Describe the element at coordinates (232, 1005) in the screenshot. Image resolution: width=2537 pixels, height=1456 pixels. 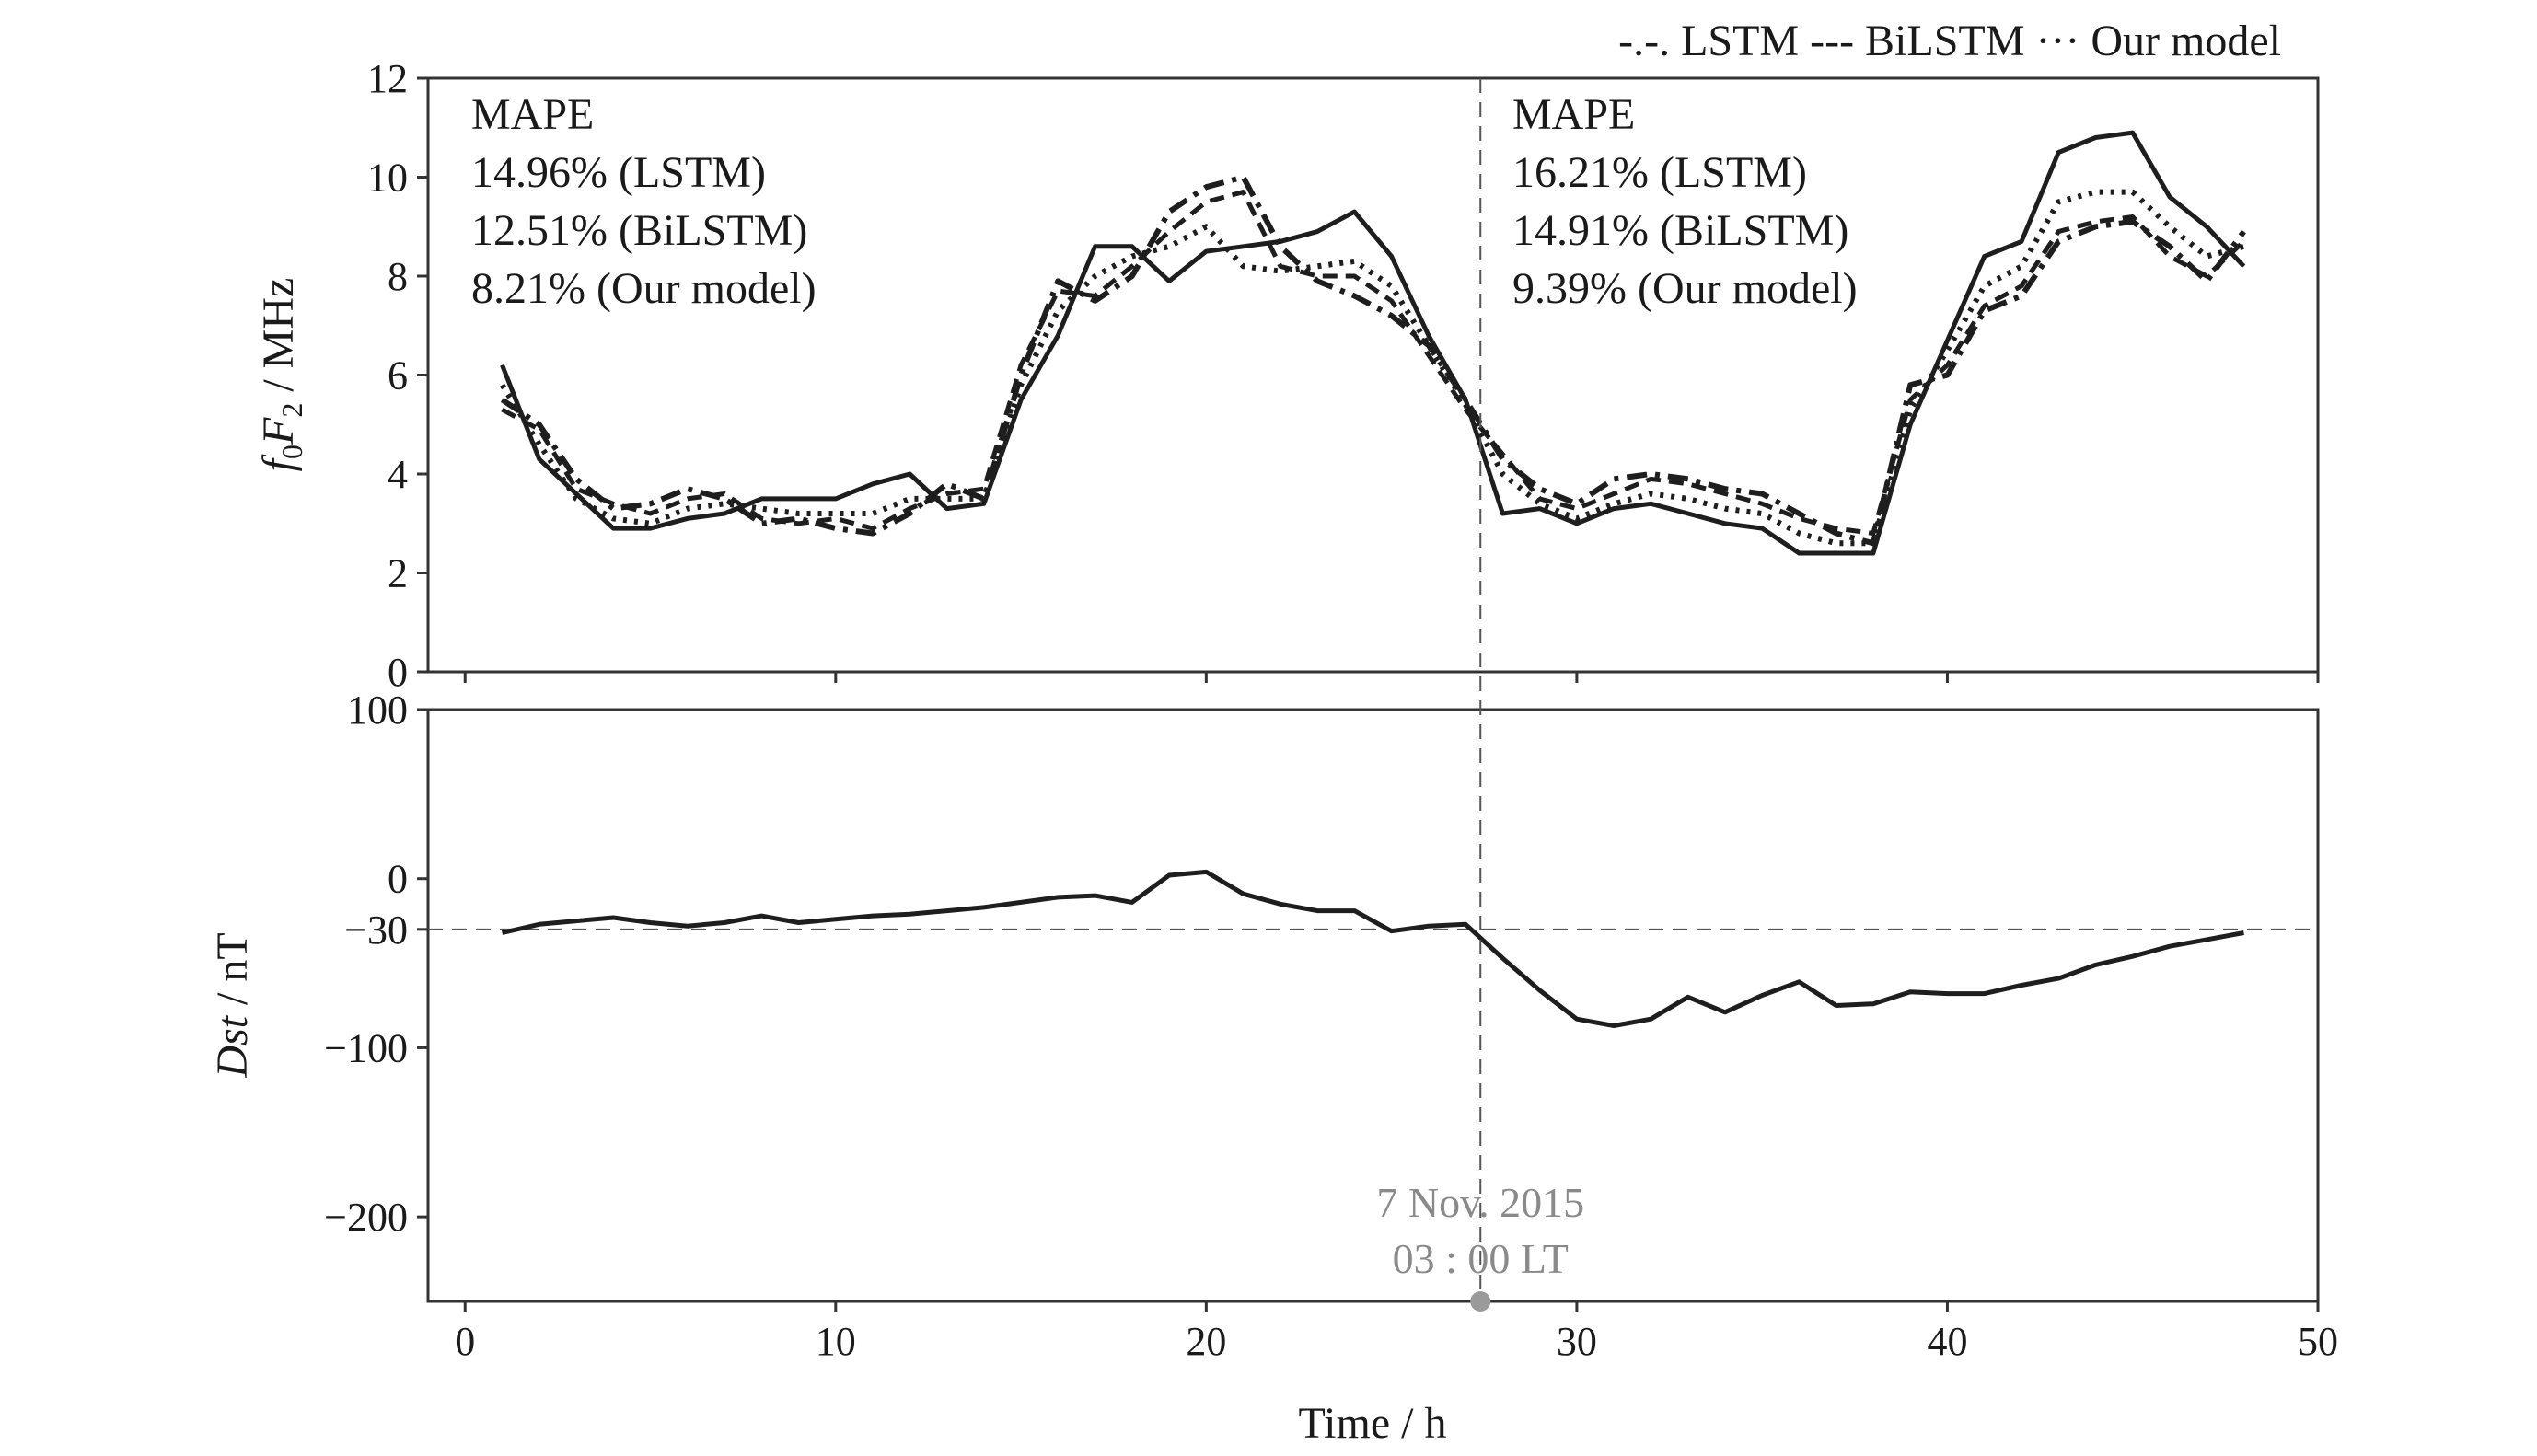
I see `dst-y-axis-title: Dst / nT` at that location.